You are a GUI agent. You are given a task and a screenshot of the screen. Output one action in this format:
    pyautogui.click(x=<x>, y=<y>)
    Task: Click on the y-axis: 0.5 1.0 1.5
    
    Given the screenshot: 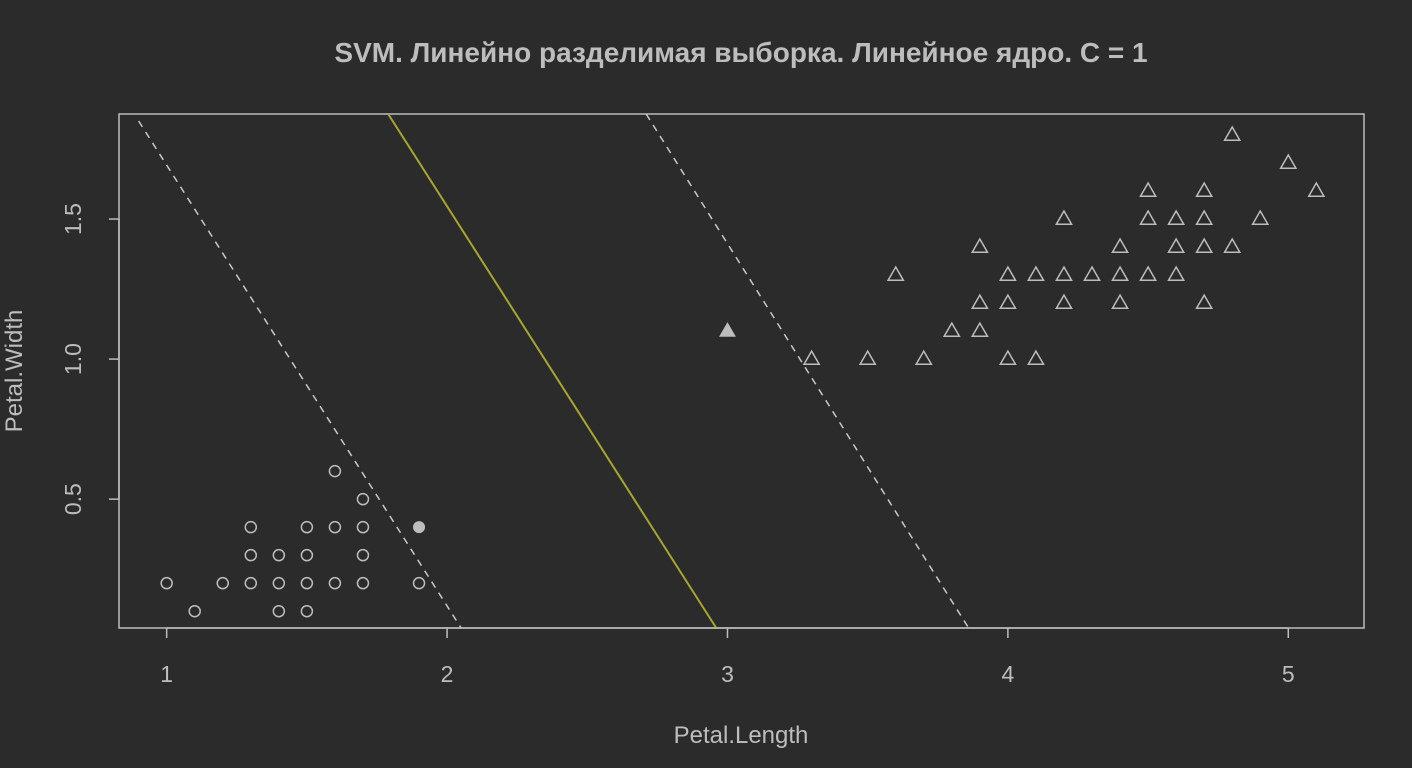 What is the action you would take?
    pyautogui.click(x=90, y=359)
    